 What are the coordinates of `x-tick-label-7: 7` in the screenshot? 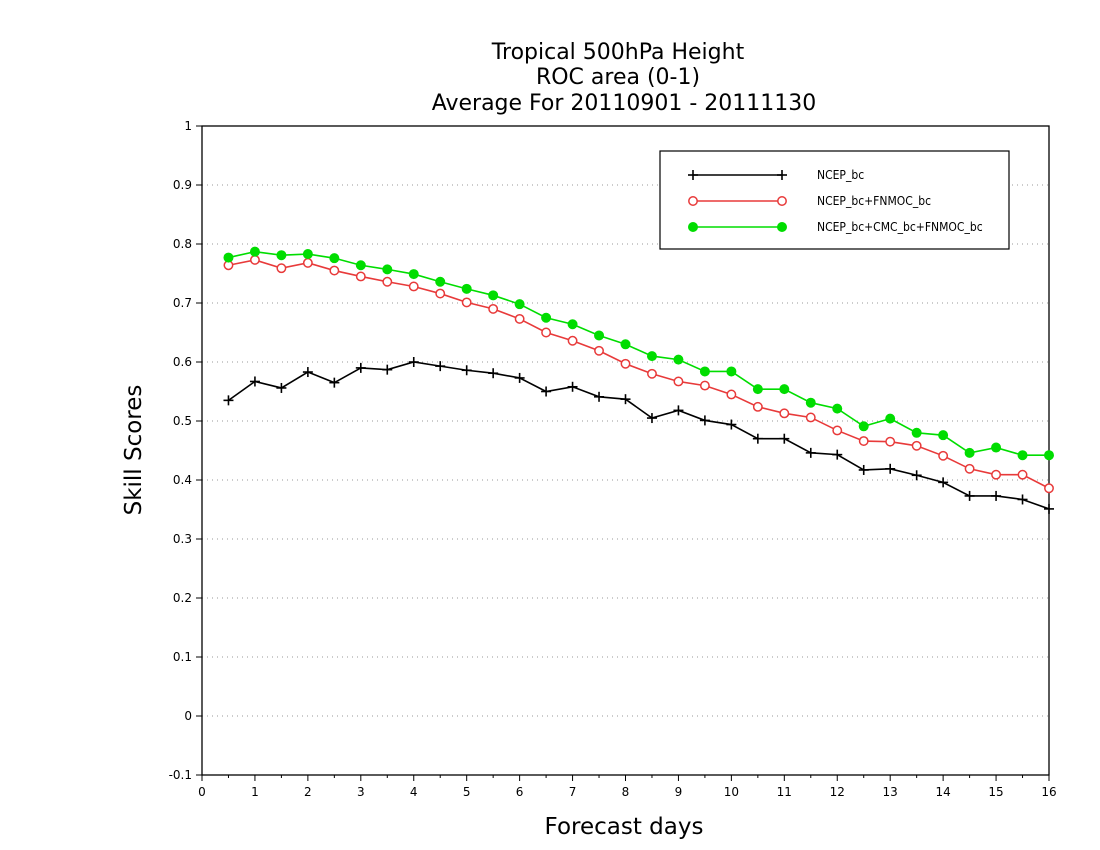 It's located at (573, 792).